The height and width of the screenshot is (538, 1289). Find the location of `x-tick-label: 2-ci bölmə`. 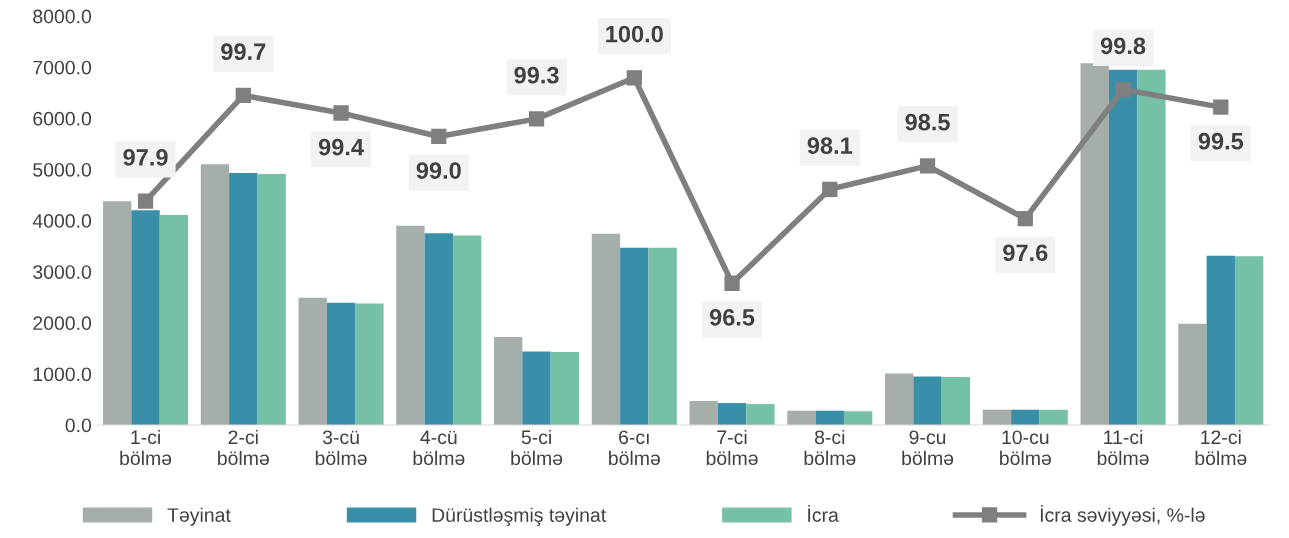

x-tick-label: 2-ci bölmə is located at coordinates (243, 447).